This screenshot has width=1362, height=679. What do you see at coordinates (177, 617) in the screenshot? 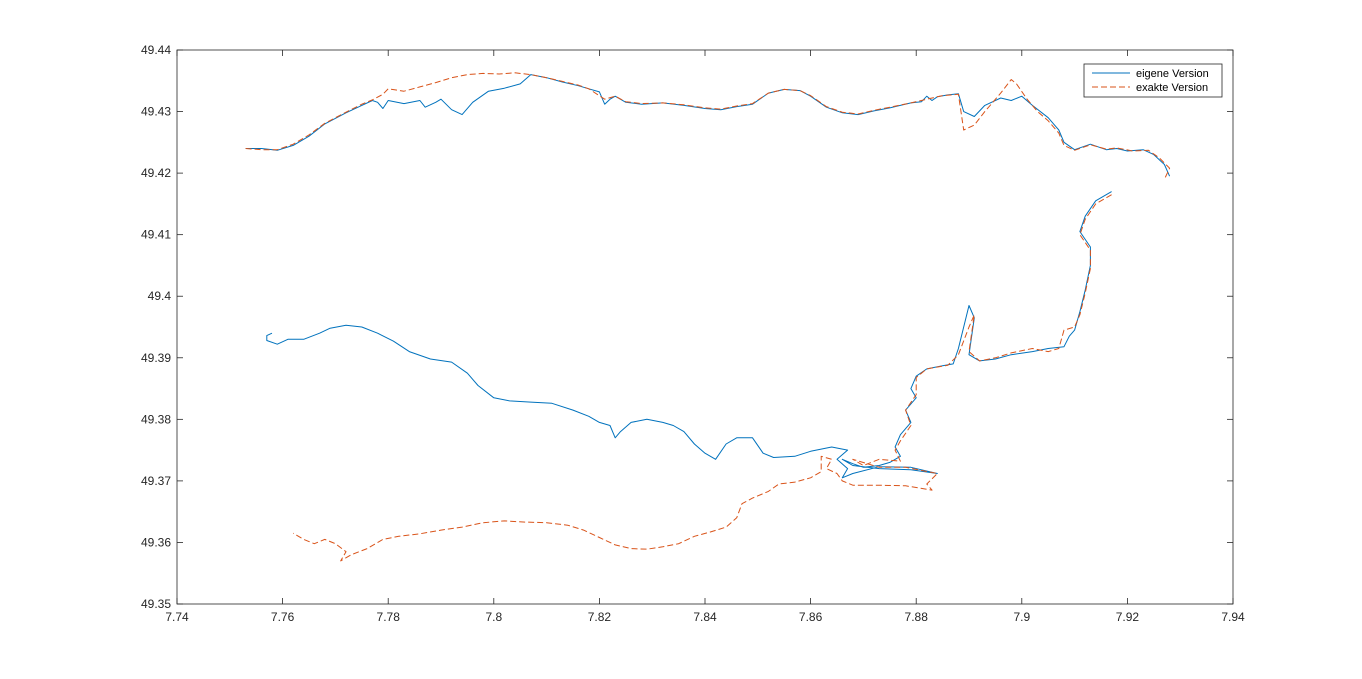
I see `x-tick-label: 7.74` at bounding box center [177, 617].